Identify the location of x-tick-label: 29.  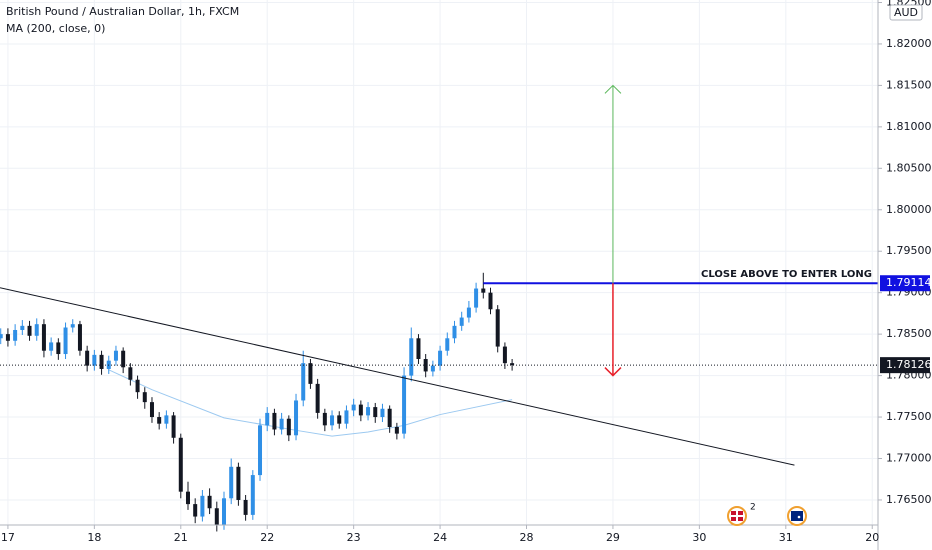
(613, 537).